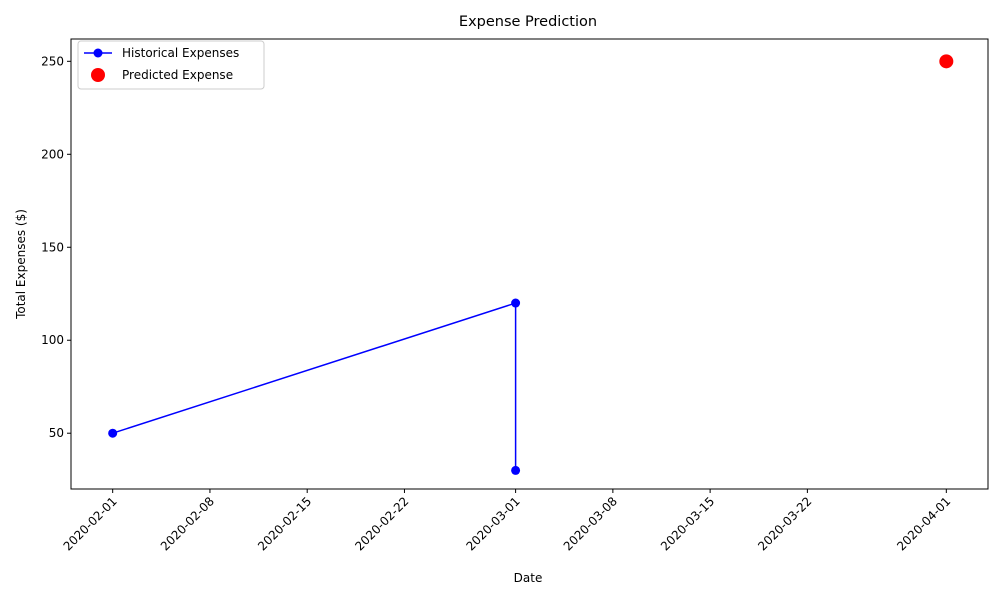 This screenshot has height=600, width=1000. I want to click on x-tick-label: 2020-03-22, so click(784, 523).